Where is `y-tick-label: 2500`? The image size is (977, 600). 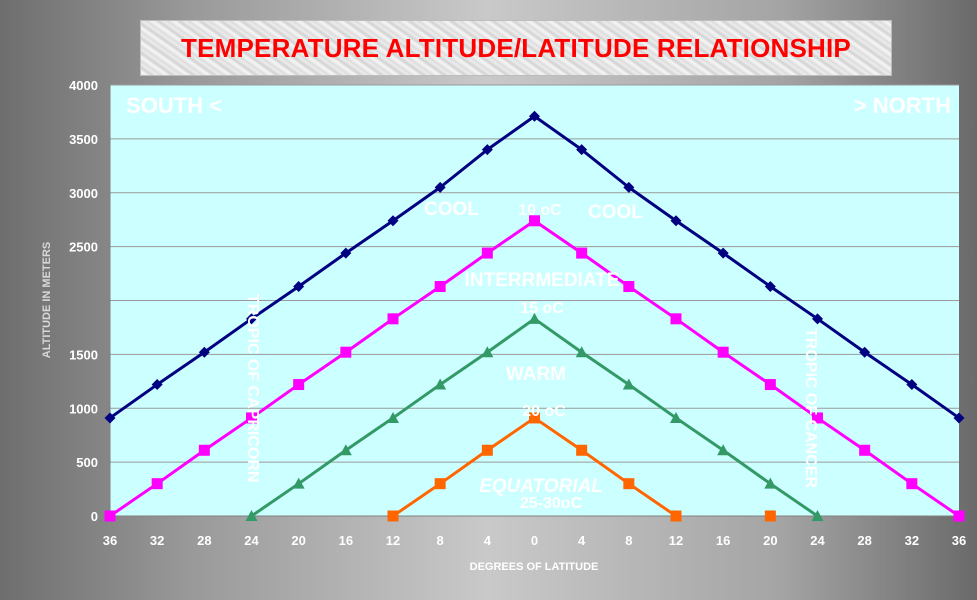
y-tick-label: 2500 is located at coordinates (83, 247).